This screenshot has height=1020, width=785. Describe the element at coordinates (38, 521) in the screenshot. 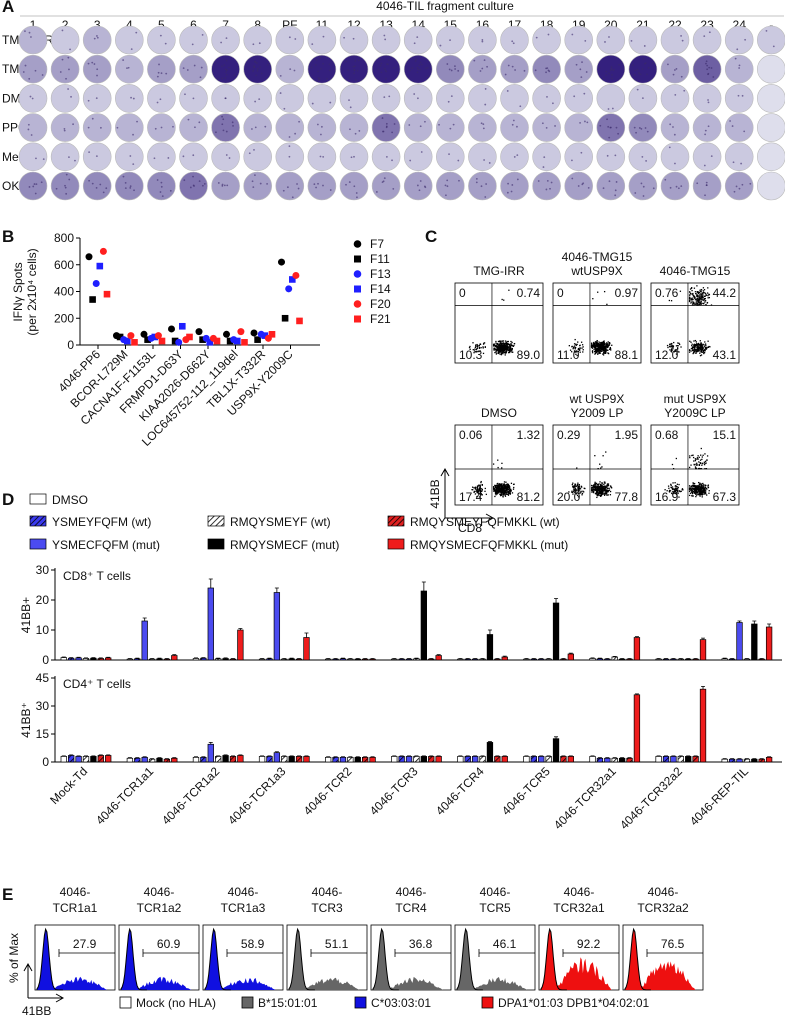

I see `legend-swatch` at that location.